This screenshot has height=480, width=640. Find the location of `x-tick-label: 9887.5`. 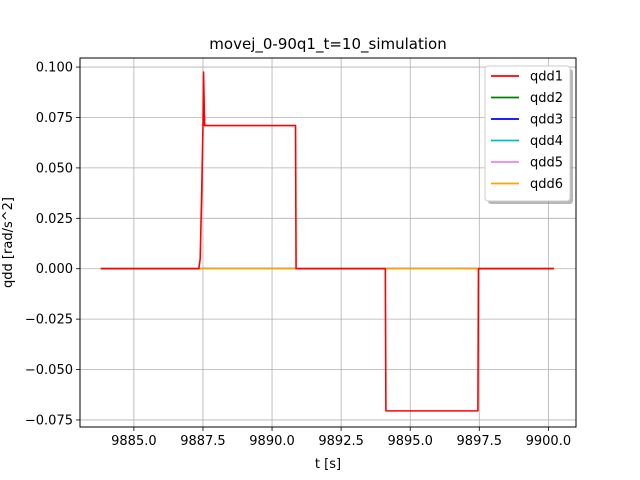

x-tick-label: 9887.5 is located at coordinates (203, 441).